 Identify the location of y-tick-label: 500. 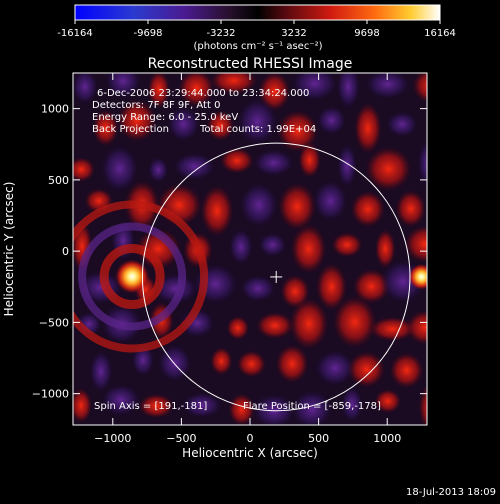
(58, 180).